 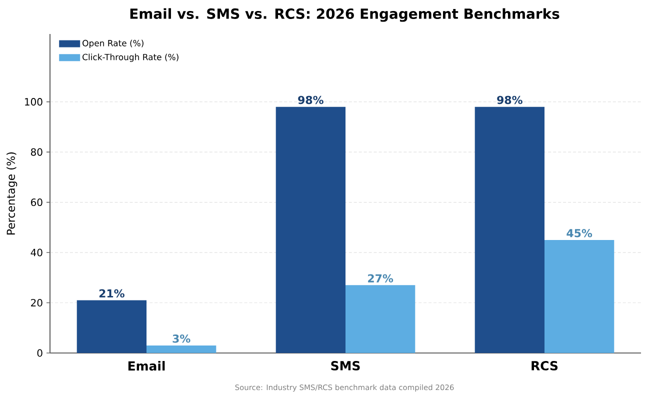 I want to click on legend-label: Open Rate (%), so click(x=113, y=44).